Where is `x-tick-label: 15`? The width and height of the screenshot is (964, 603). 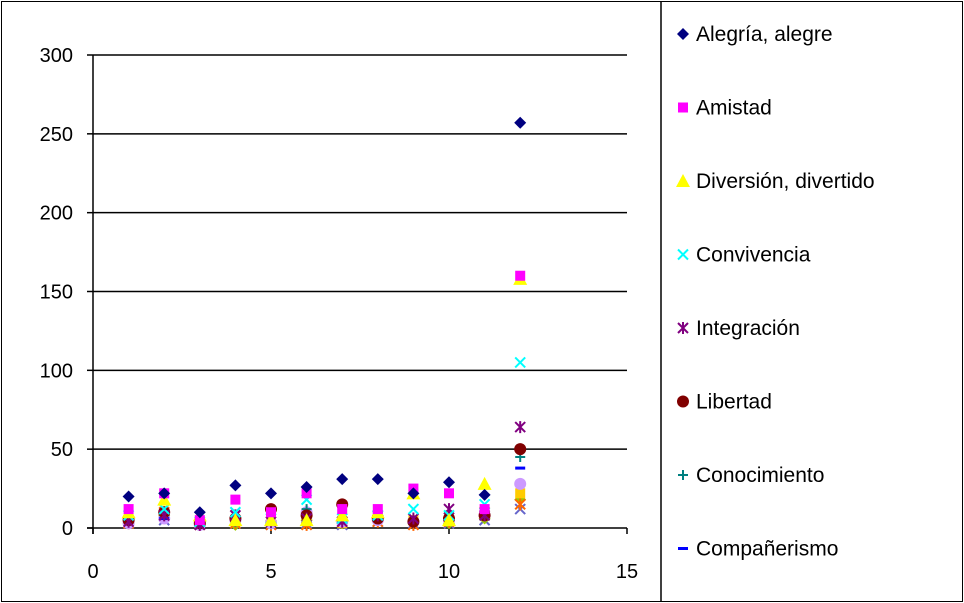 x-tick-label: 15 is located at coordinates (627, 572).